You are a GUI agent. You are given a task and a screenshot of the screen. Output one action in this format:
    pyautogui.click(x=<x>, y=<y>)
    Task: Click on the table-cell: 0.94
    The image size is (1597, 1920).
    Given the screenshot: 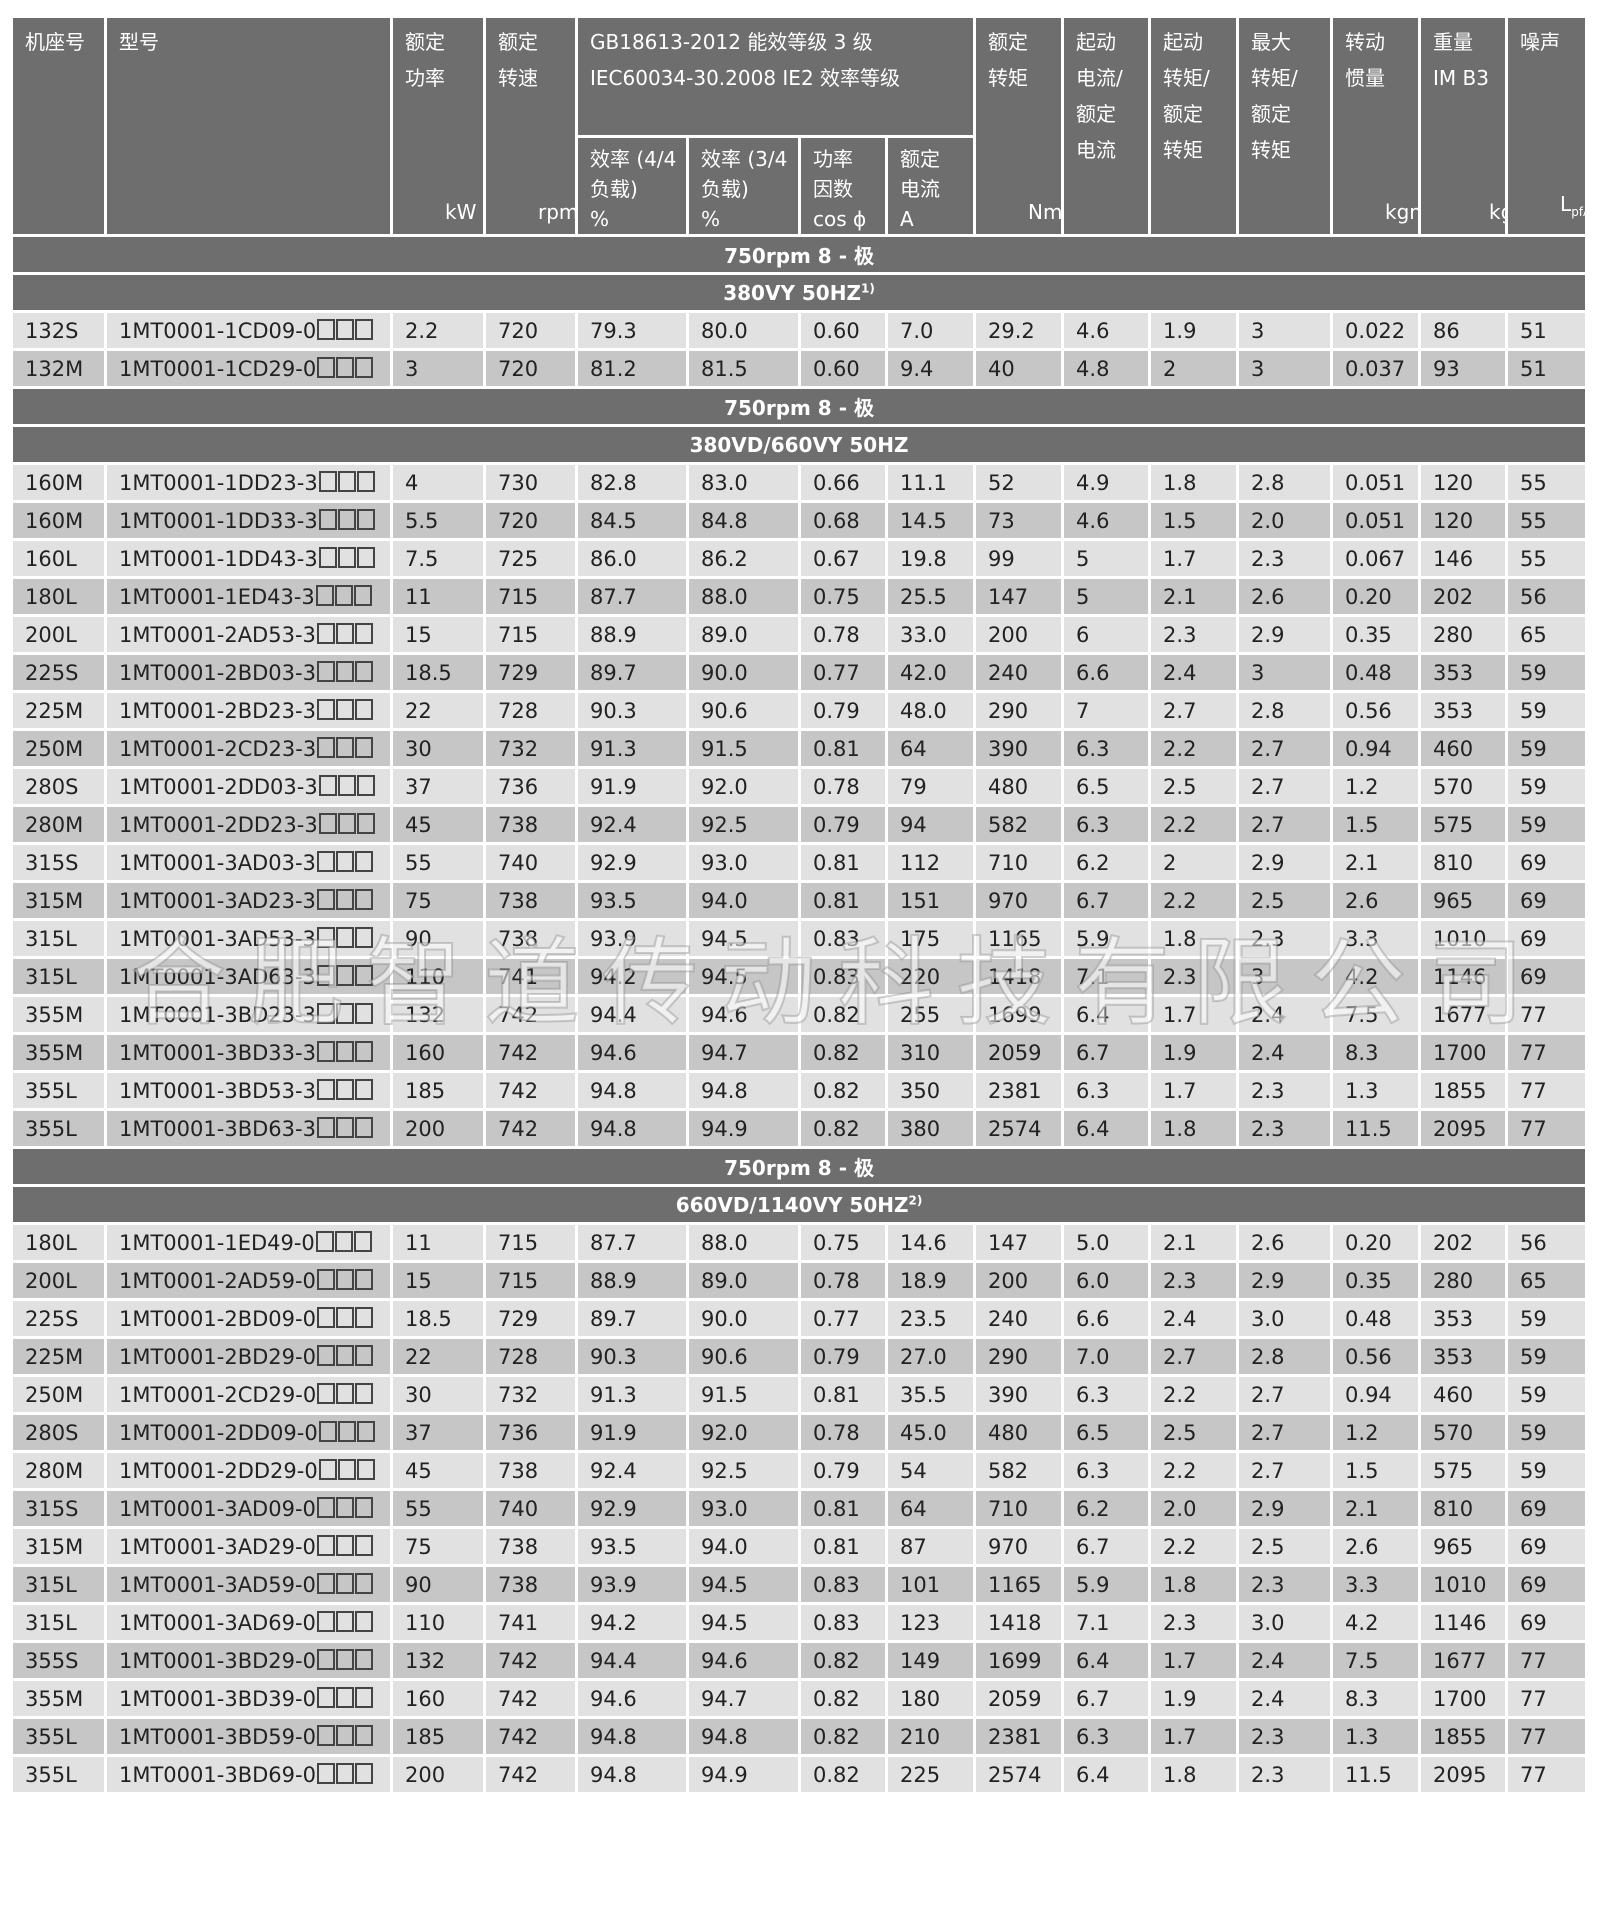 What is the action you would take?
    pyautogui.click(x=1376, y=1394)
    